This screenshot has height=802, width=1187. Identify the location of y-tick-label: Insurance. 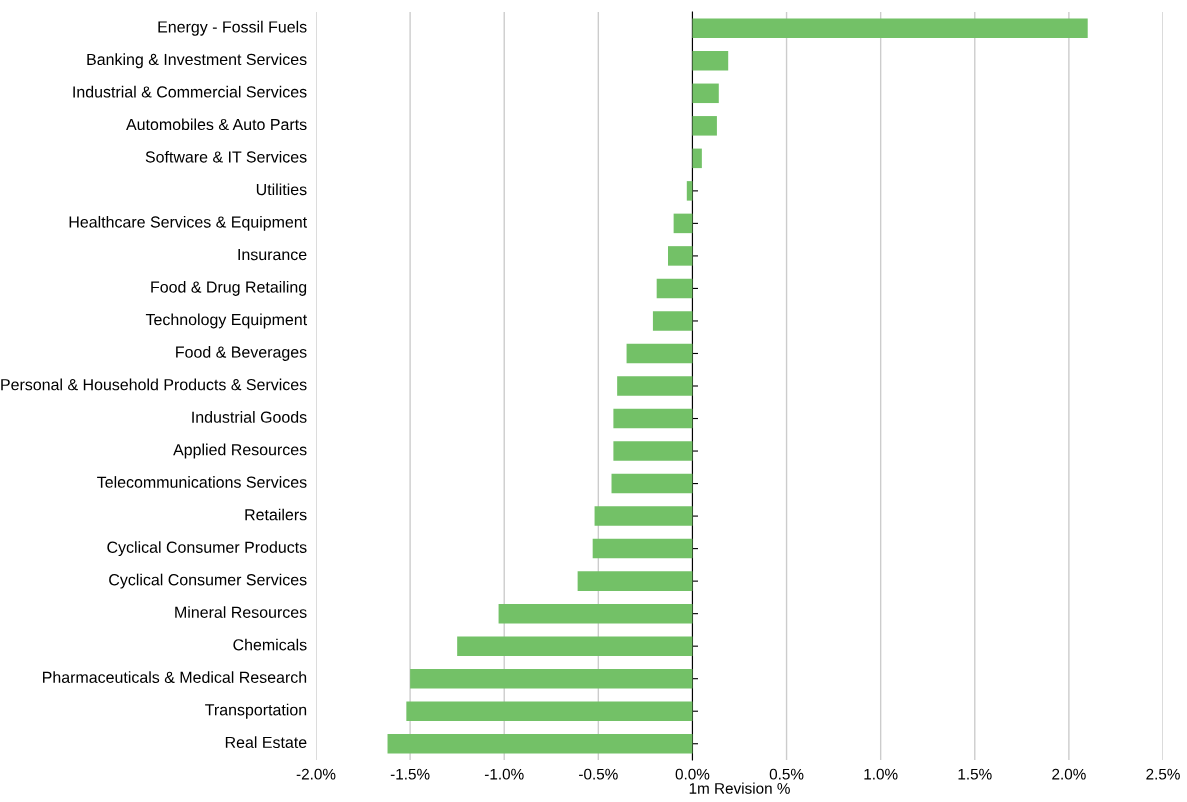
(272, 255).